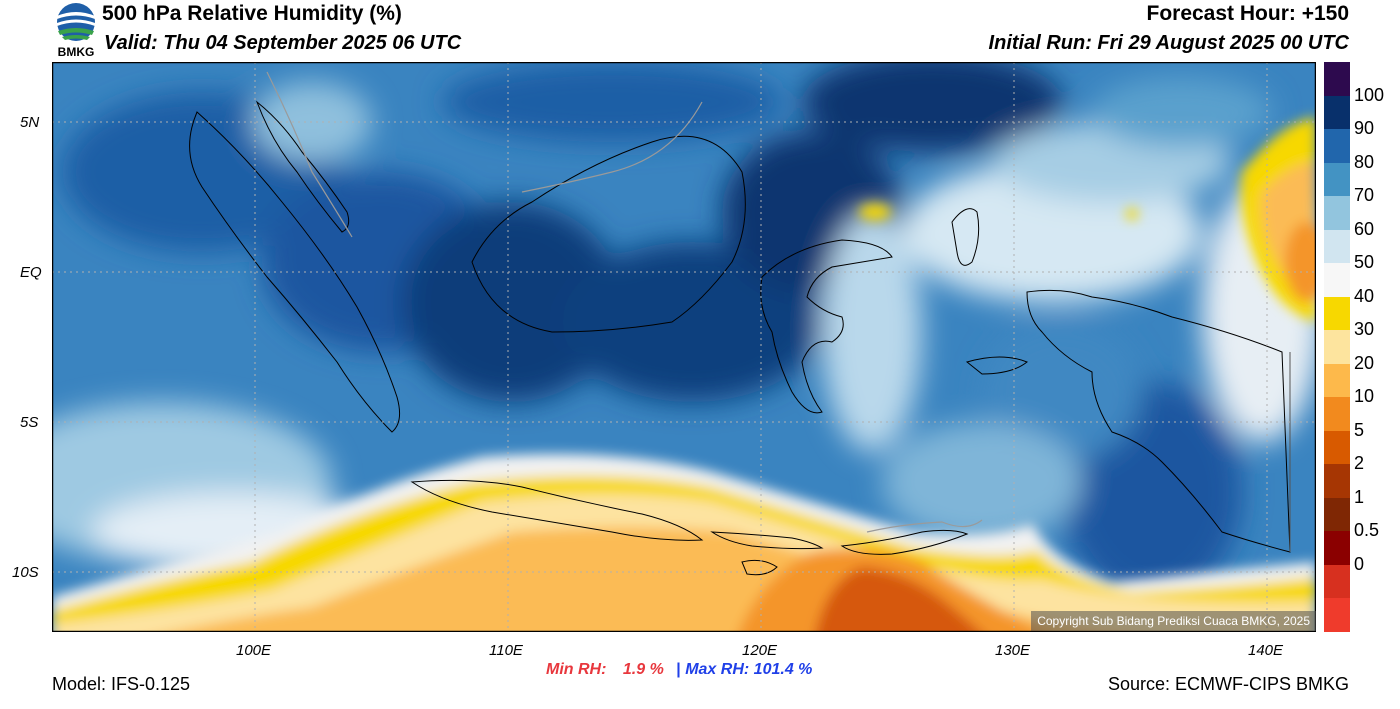  Describe the element at coordinates (576, 669) in the screenshot. I see `min-rh-label: Min RH:` at that location.